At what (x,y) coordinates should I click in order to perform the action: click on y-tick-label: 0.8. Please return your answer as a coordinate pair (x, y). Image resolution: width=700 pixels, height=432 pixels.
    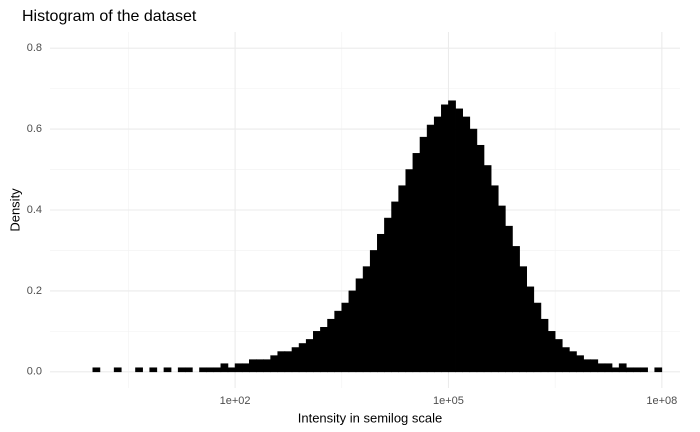
    Looking at the image, I should click on (34, 48).